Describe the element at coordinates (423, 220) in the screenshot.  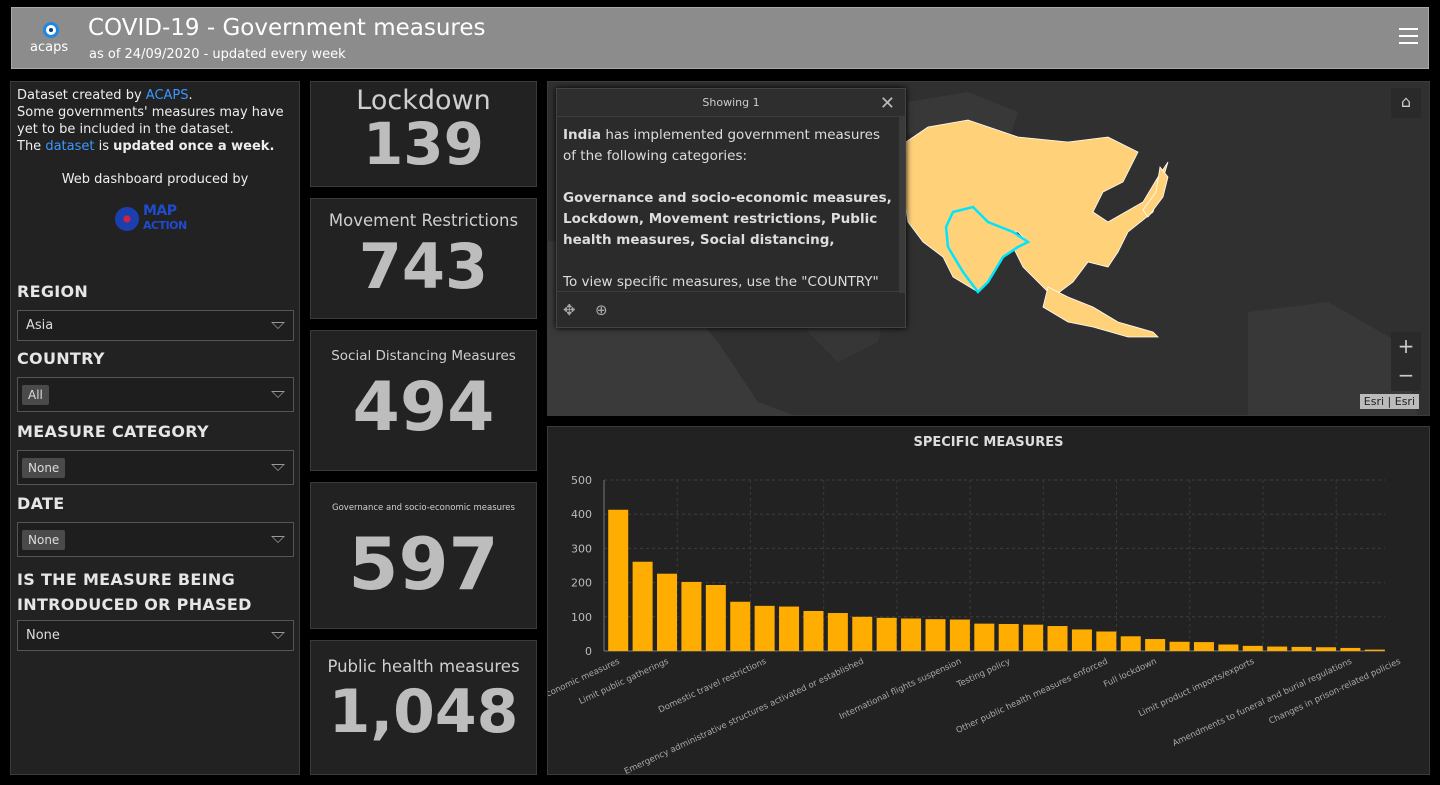
I see `kpi-label: Movement Restrictions` at that location.